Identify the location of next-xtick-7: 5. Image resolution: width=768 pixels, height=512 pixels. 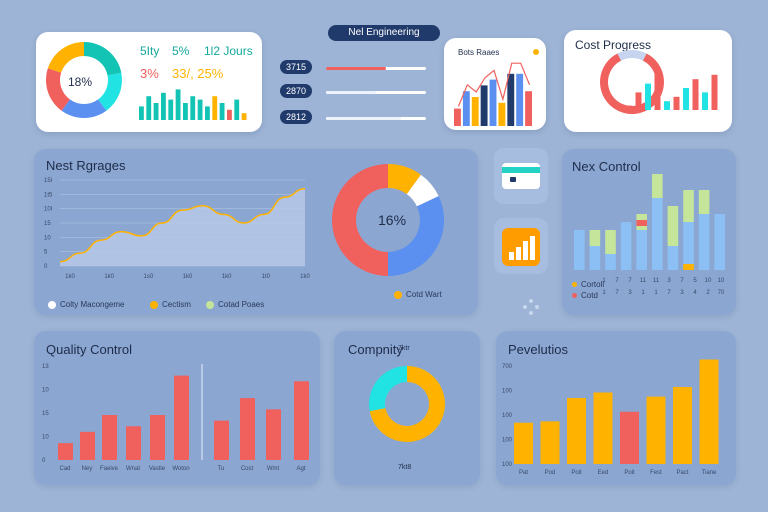
(695, 281).